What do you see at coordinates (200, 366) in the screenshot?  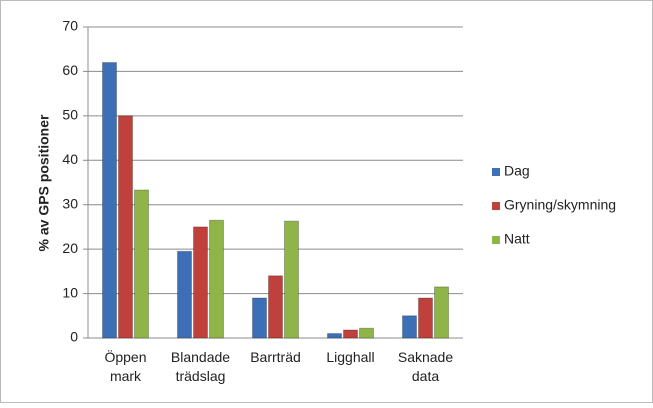 I see `x-tick-label: Blandade trädslag` at bounding box center [200, 366].